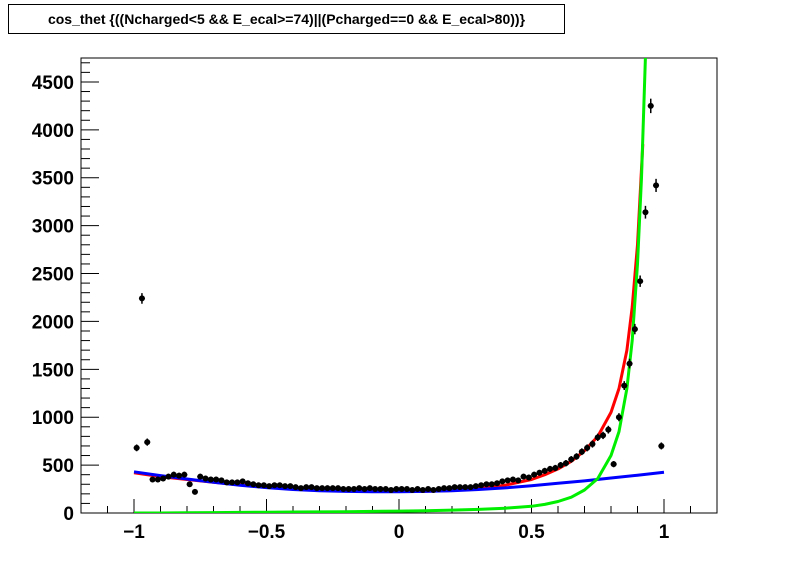 Image resolution: width=798 pixels, height=571 pixels. Describe the element at coordinates (53, 322) in the screenshot. I see `y-tick-label: 2000` at that location.